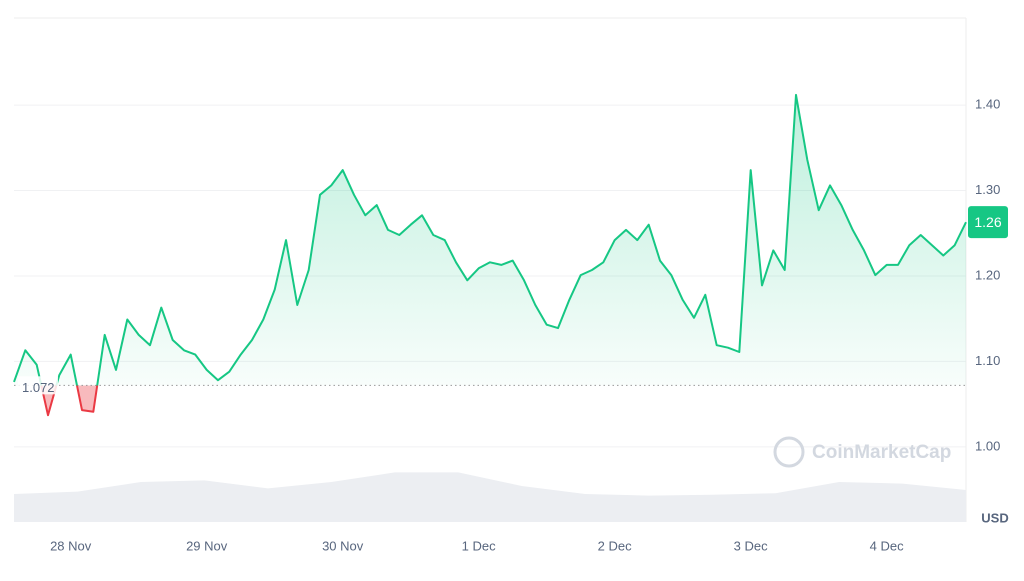  Describe the element at coordinates (615, 545) in the screenshot. I see `x-tick-label: 2 Dec` at that location.